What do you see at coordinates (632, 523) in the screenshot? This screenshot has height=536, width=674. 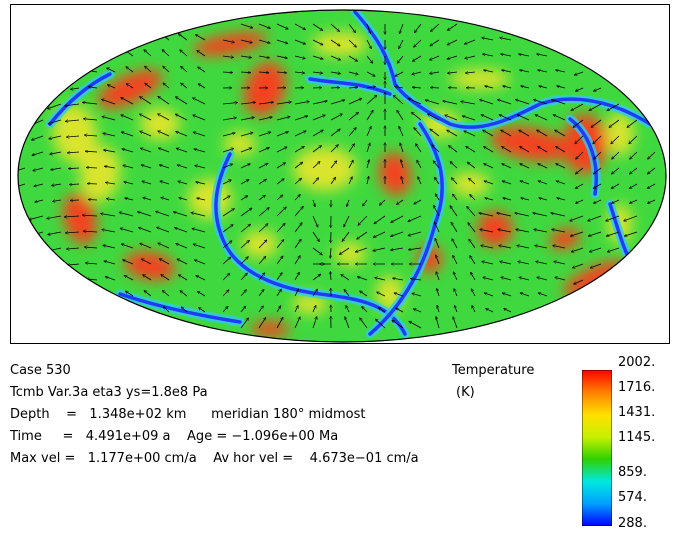 I see `colorbar-tick-6: 288.` at bounding box center [632, 523].